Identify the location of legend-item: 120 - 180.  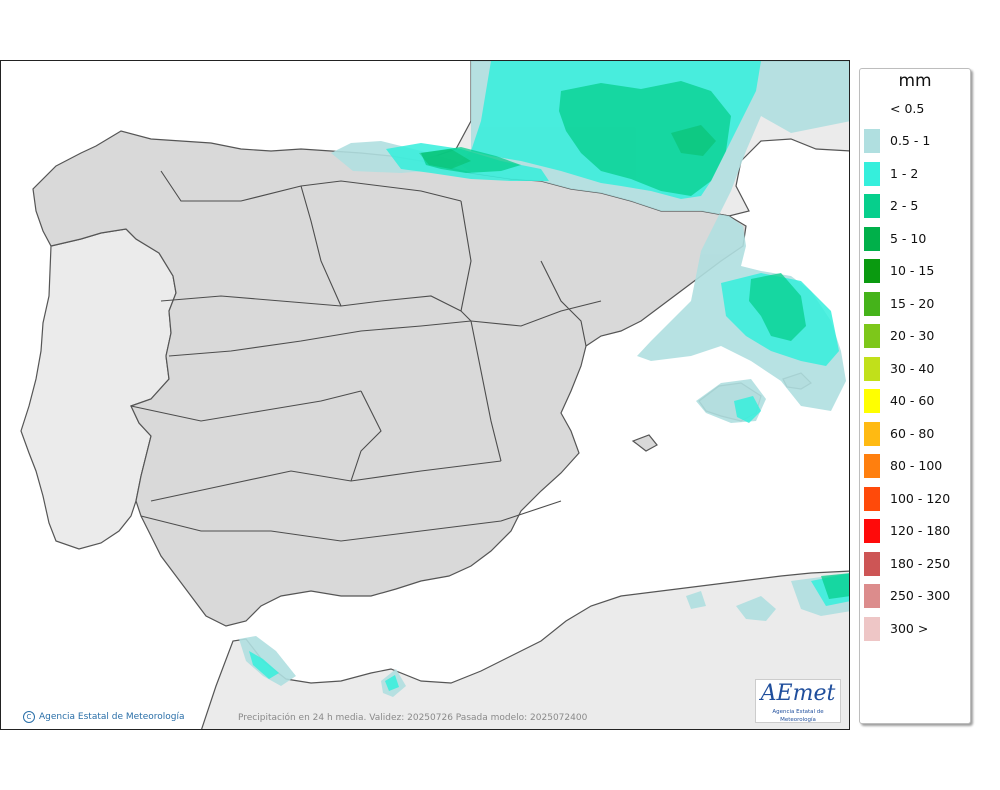
(916, 531).